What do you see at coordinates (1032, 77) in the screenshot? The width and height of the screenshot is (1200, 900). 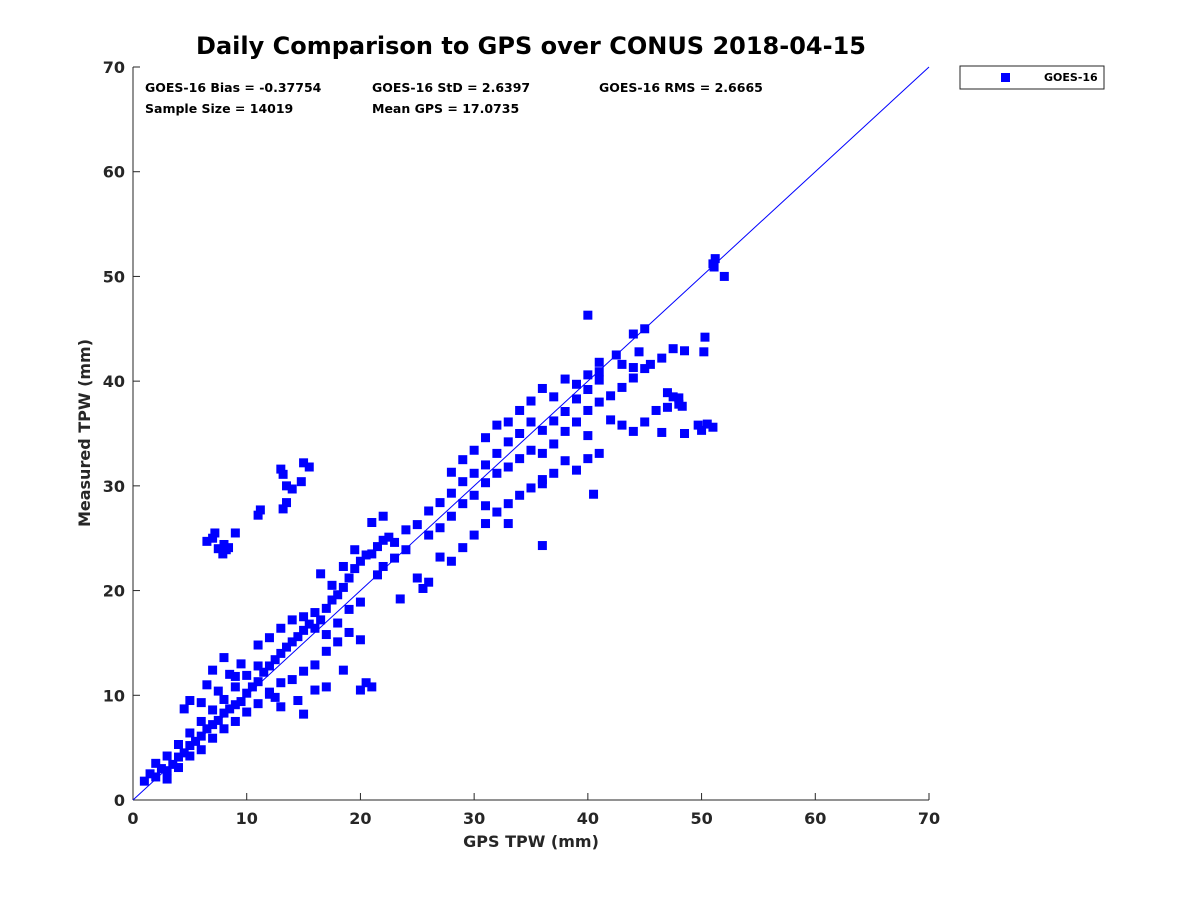 I see `legend: GOES-16` at bounding box center [1032, 77].